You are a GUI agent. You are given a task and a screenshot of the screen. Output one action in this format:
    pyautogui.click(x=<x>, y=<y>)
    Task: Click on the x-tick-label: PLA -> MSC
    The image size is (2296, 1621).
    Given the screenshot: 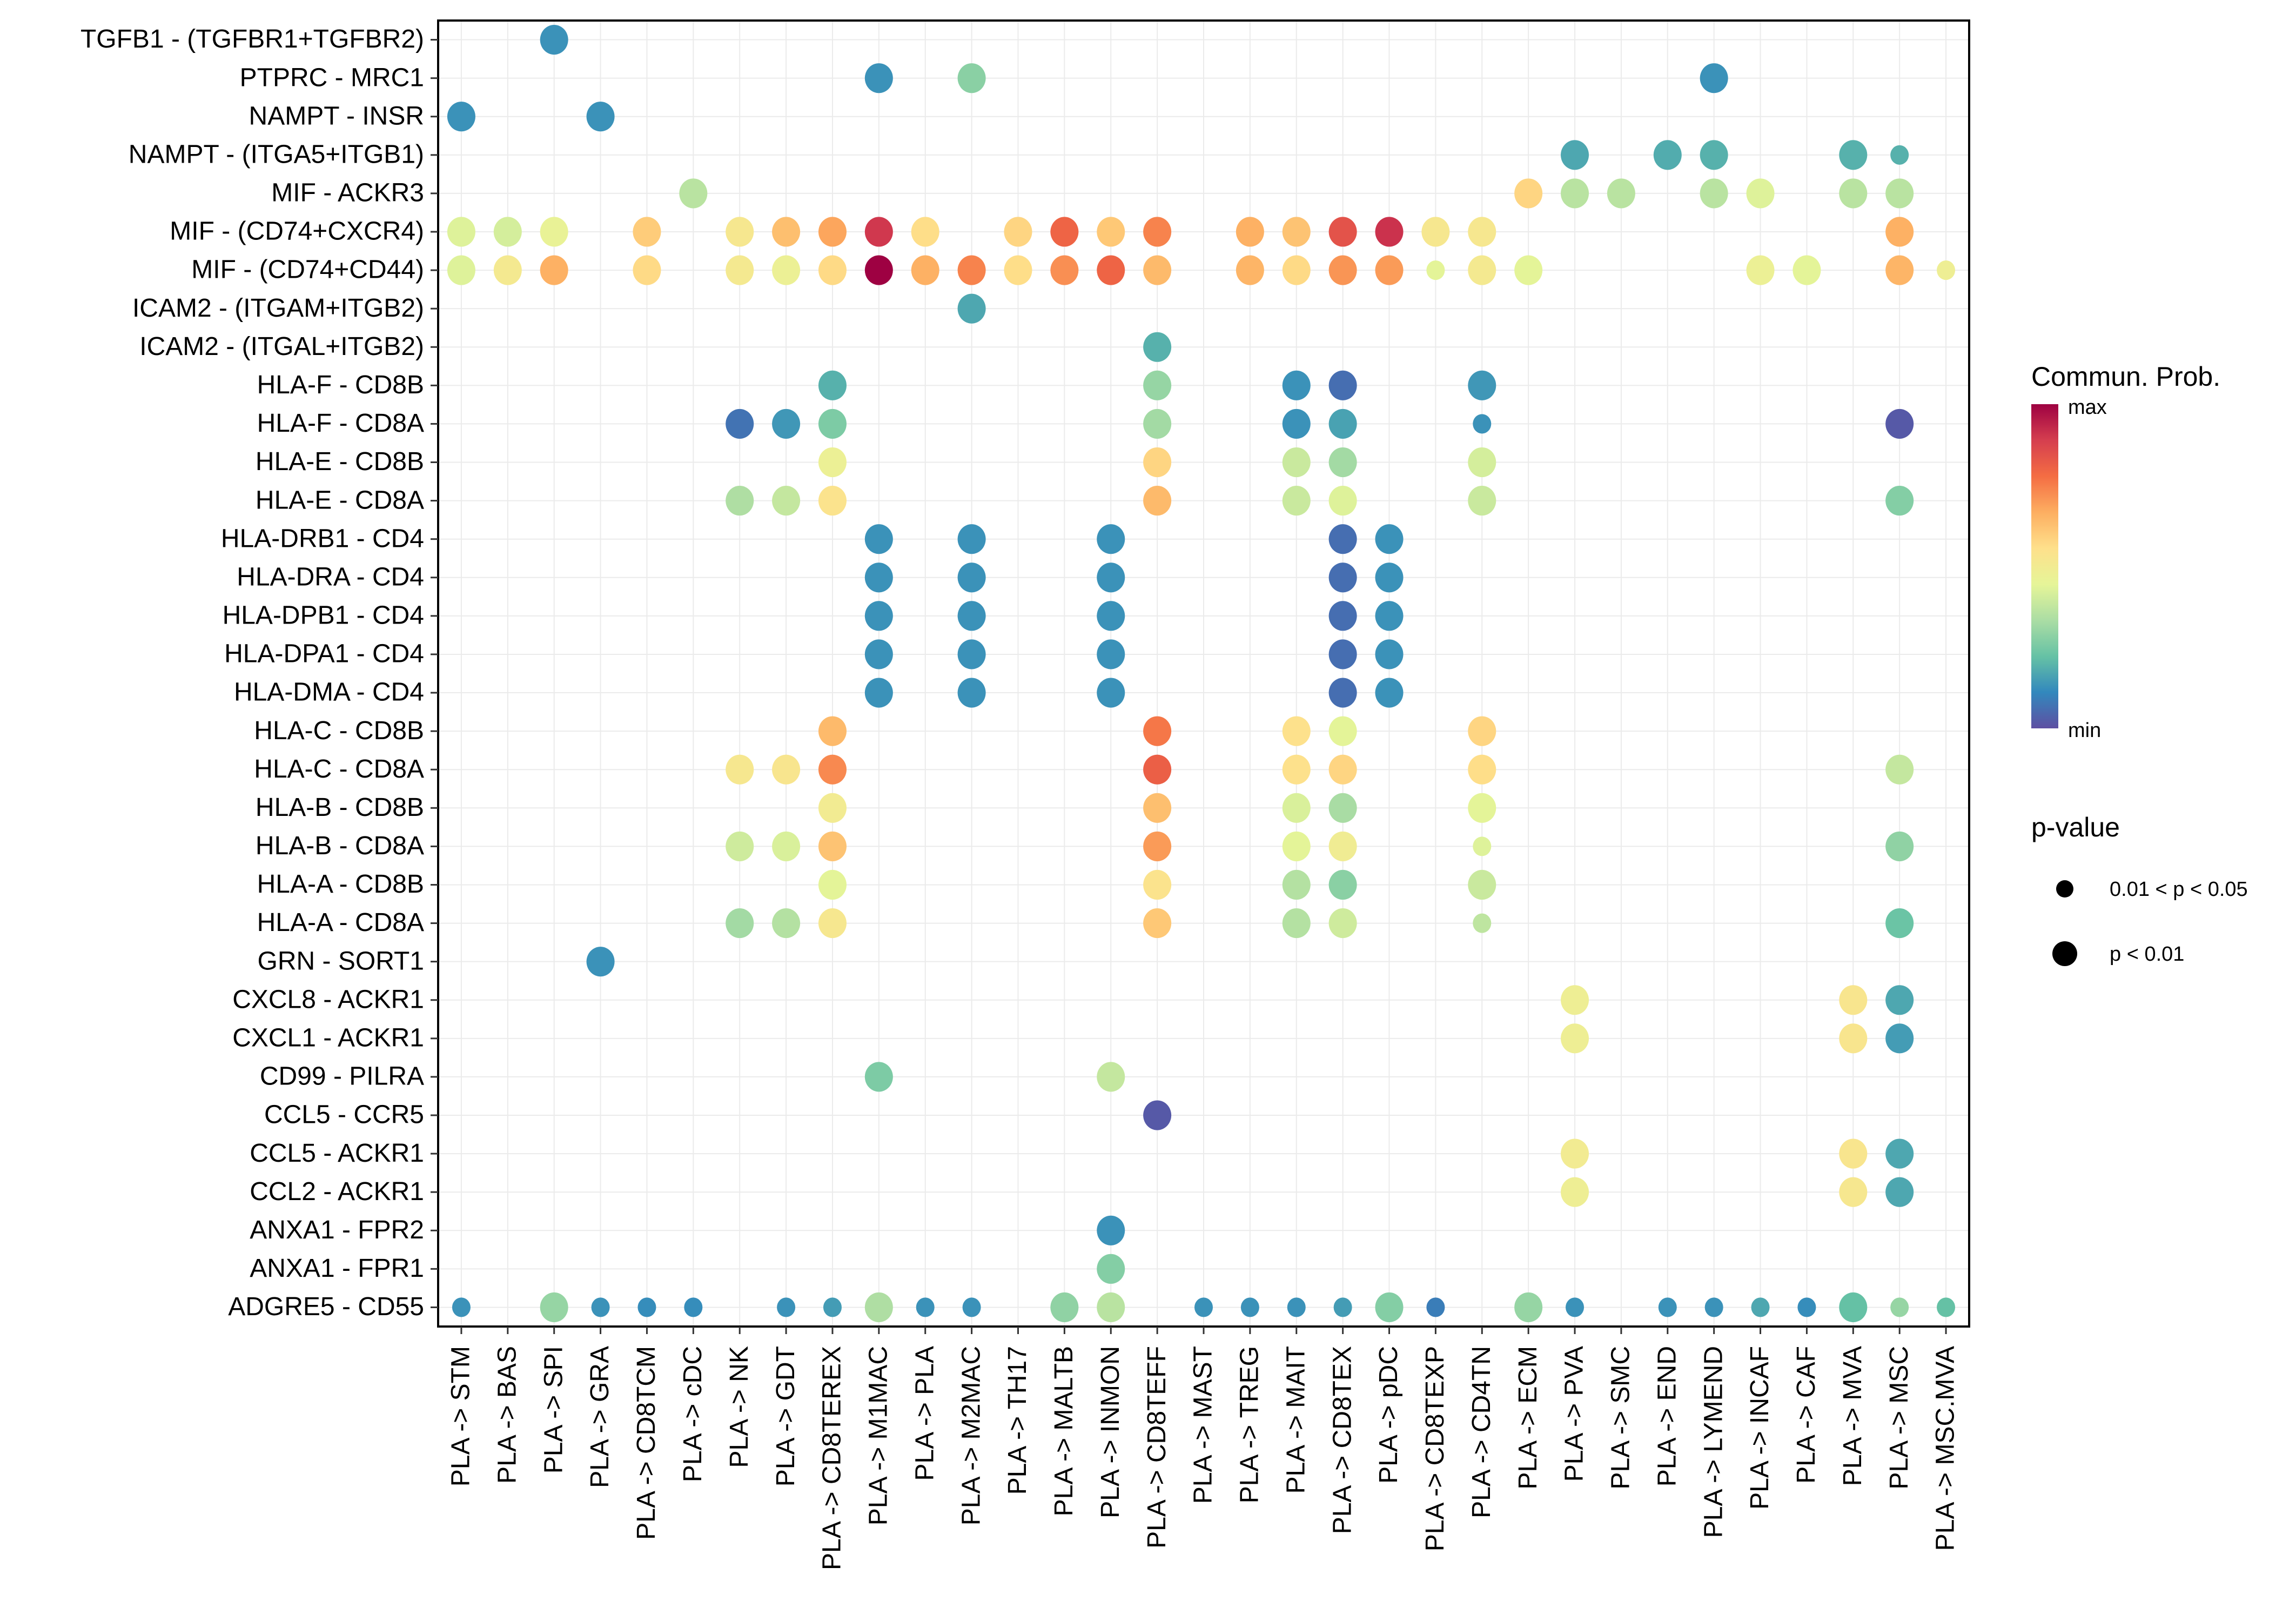 What is the action you would take?
    pyautogui.click(x=1899, y=1417)
    